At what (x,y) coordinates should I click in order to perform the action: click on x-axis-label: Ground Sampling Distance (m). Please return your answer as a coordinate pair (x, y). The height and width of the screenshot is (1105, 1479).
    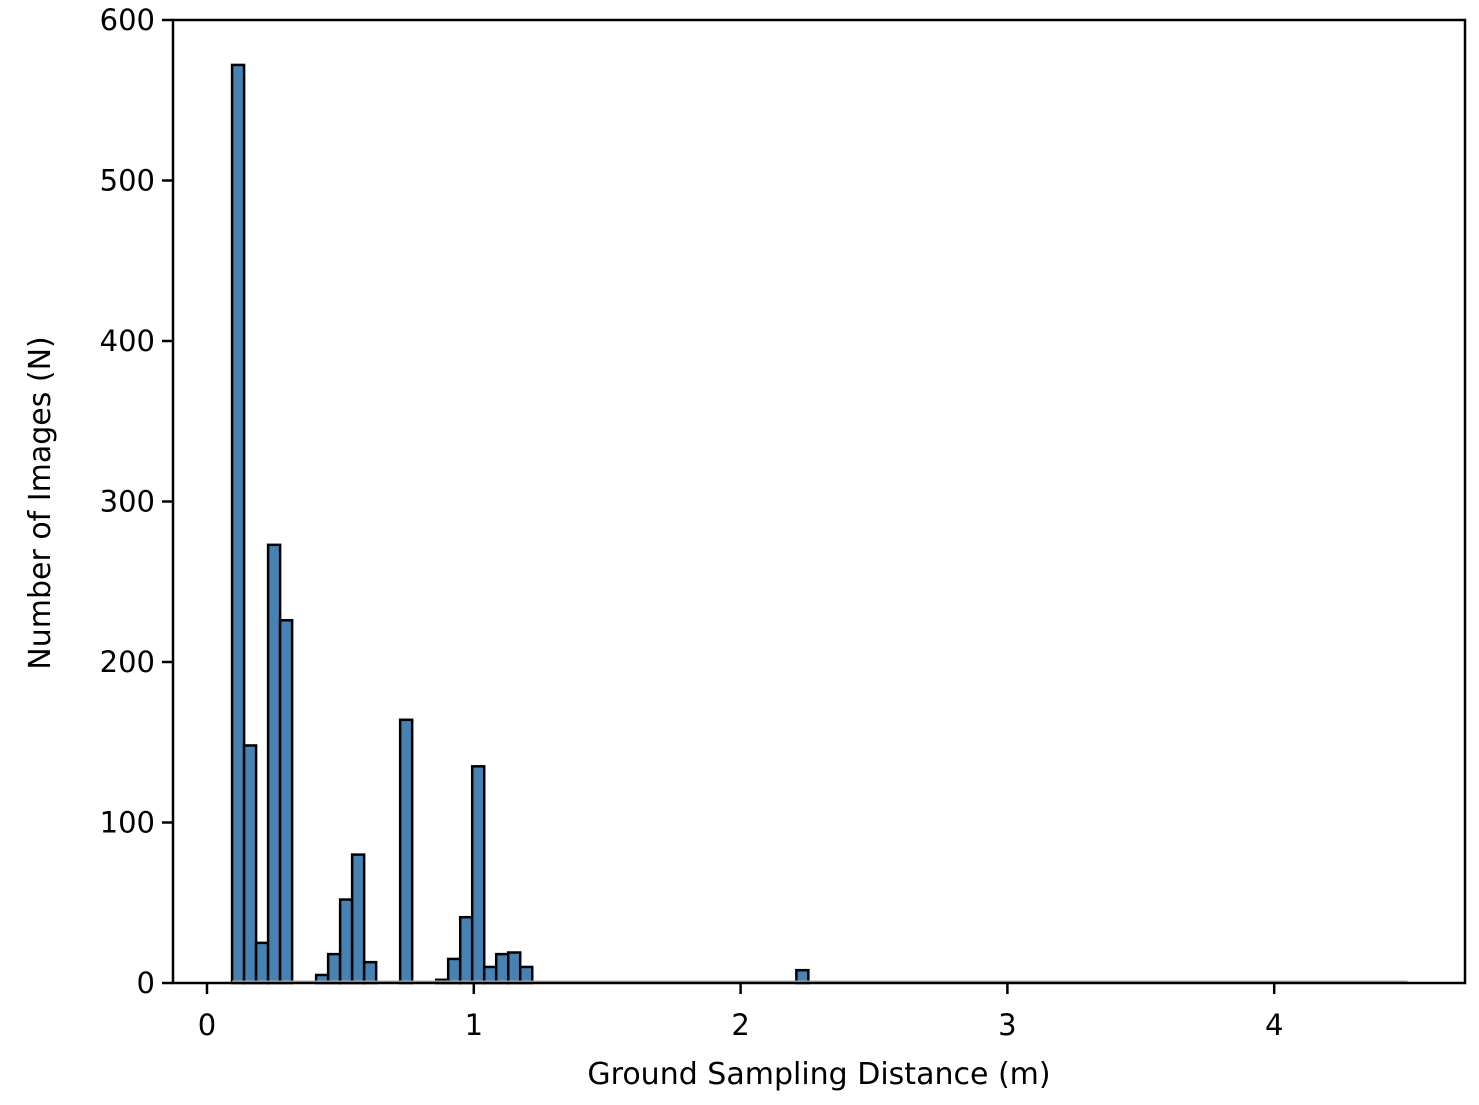
    Looking at the image, I should click on (818, 1074).